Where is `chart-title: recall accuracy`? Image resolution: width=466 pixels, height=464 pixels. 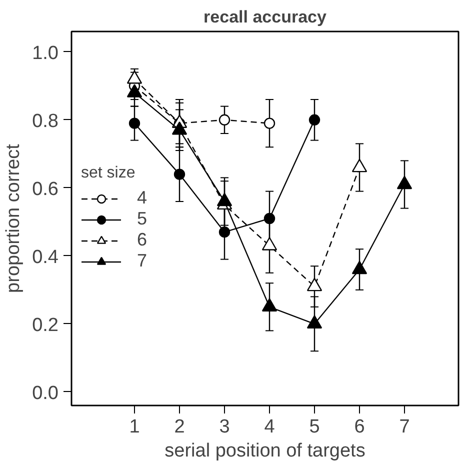
chart-title: recall accuracy is located at coordinates (265, 17).